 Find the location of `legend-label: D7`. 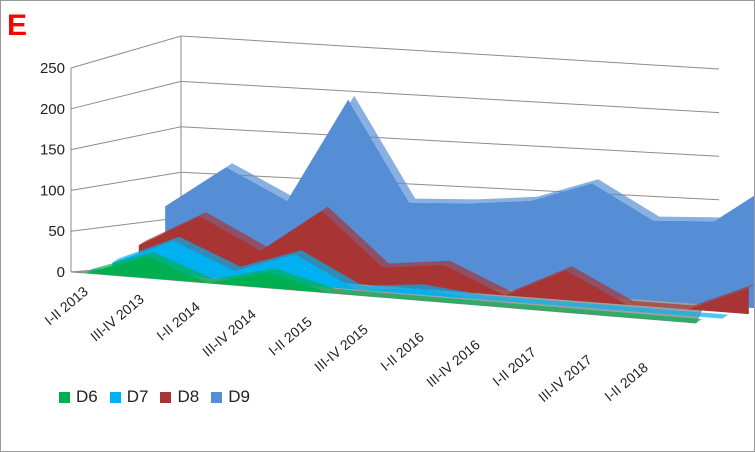

legend-label: D7 is located at coordinates (137, 396).